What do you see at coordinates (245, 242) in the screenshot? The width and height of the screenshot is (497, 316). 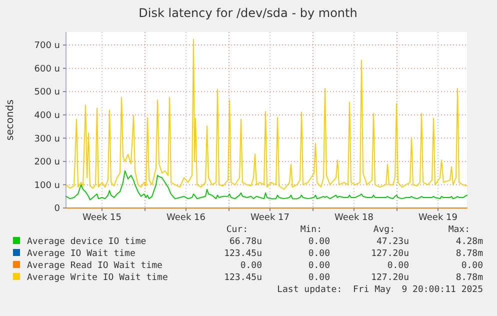 I see `text: 66.78u` at bounding box center [245, 242].